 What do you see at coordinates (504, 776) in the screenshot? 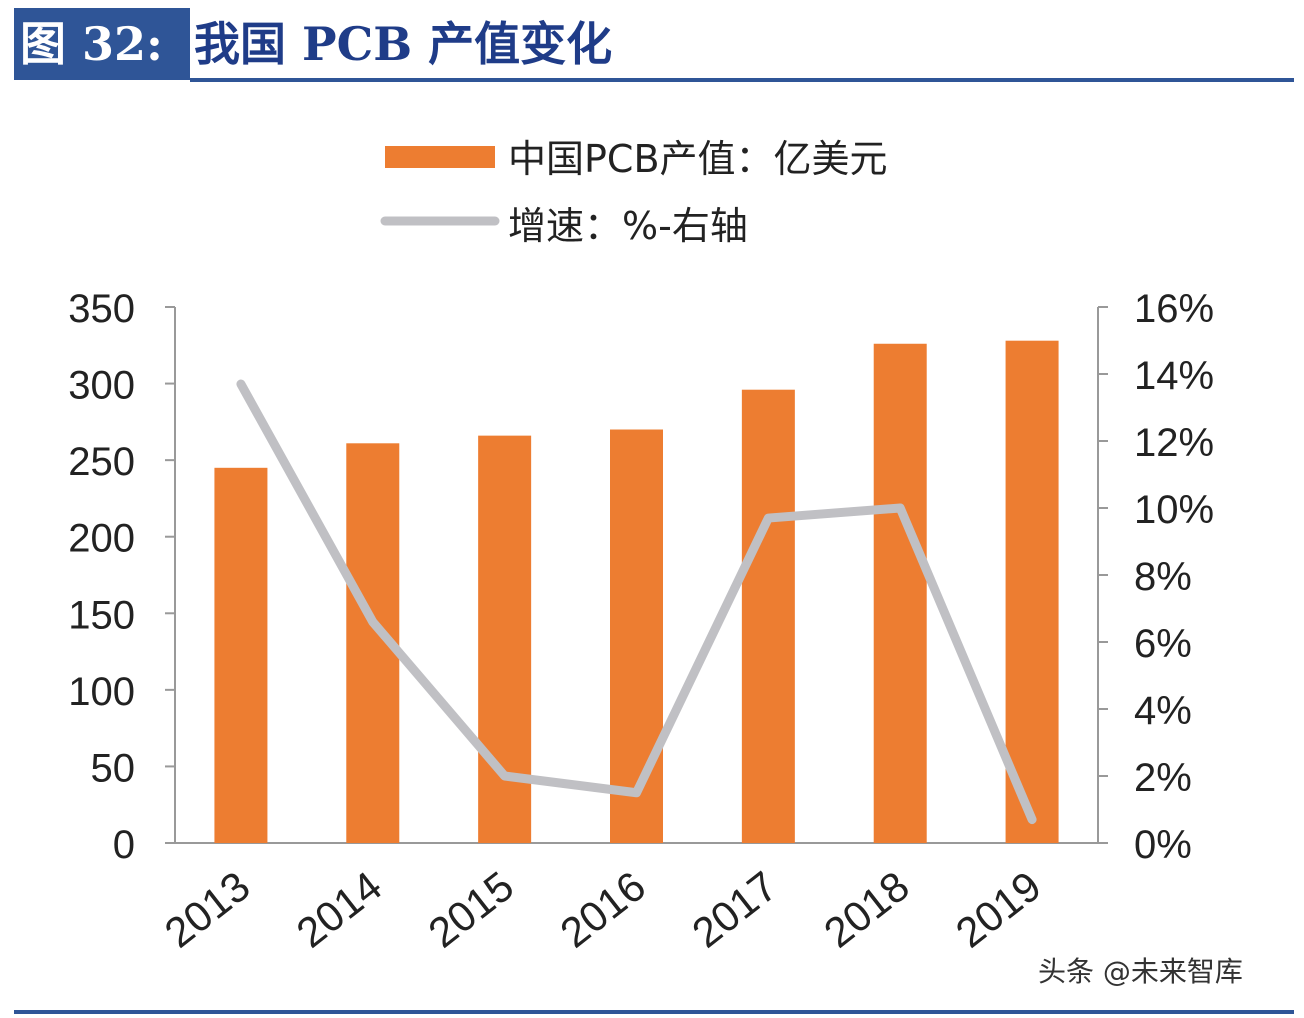
I see `growth-point-2015` at bounding box center [504, 776].